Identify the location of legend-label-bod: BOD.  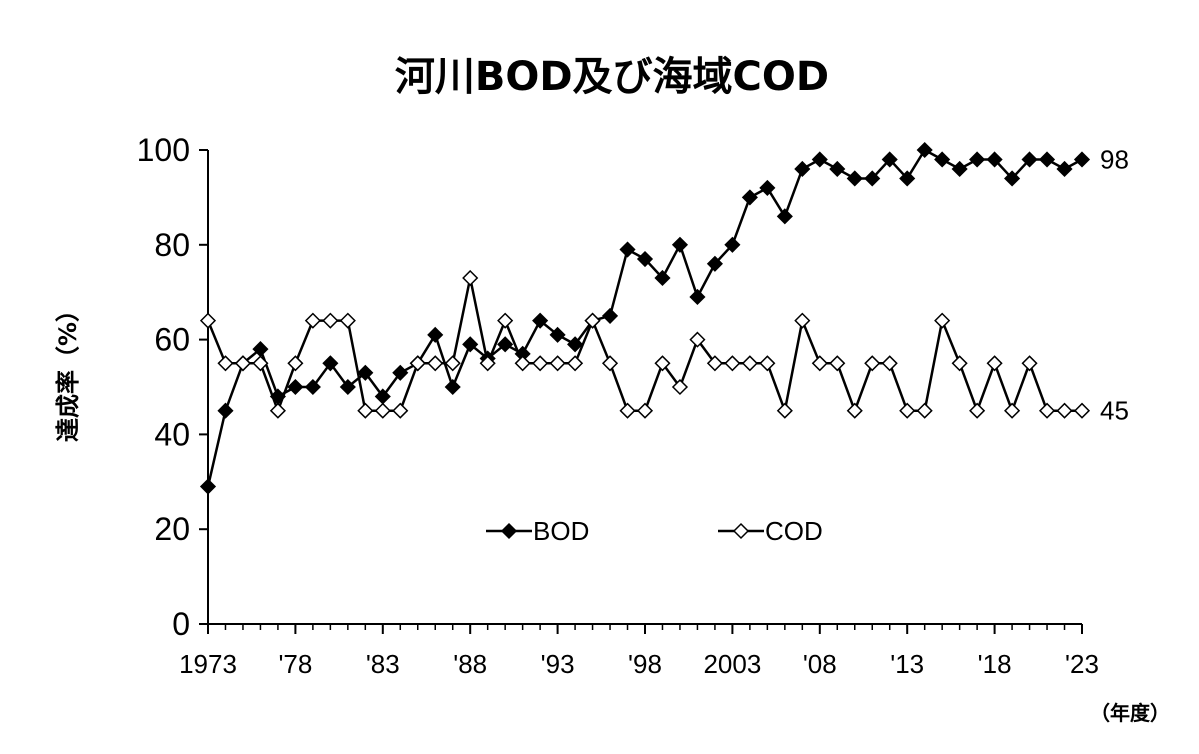
(561, 531).